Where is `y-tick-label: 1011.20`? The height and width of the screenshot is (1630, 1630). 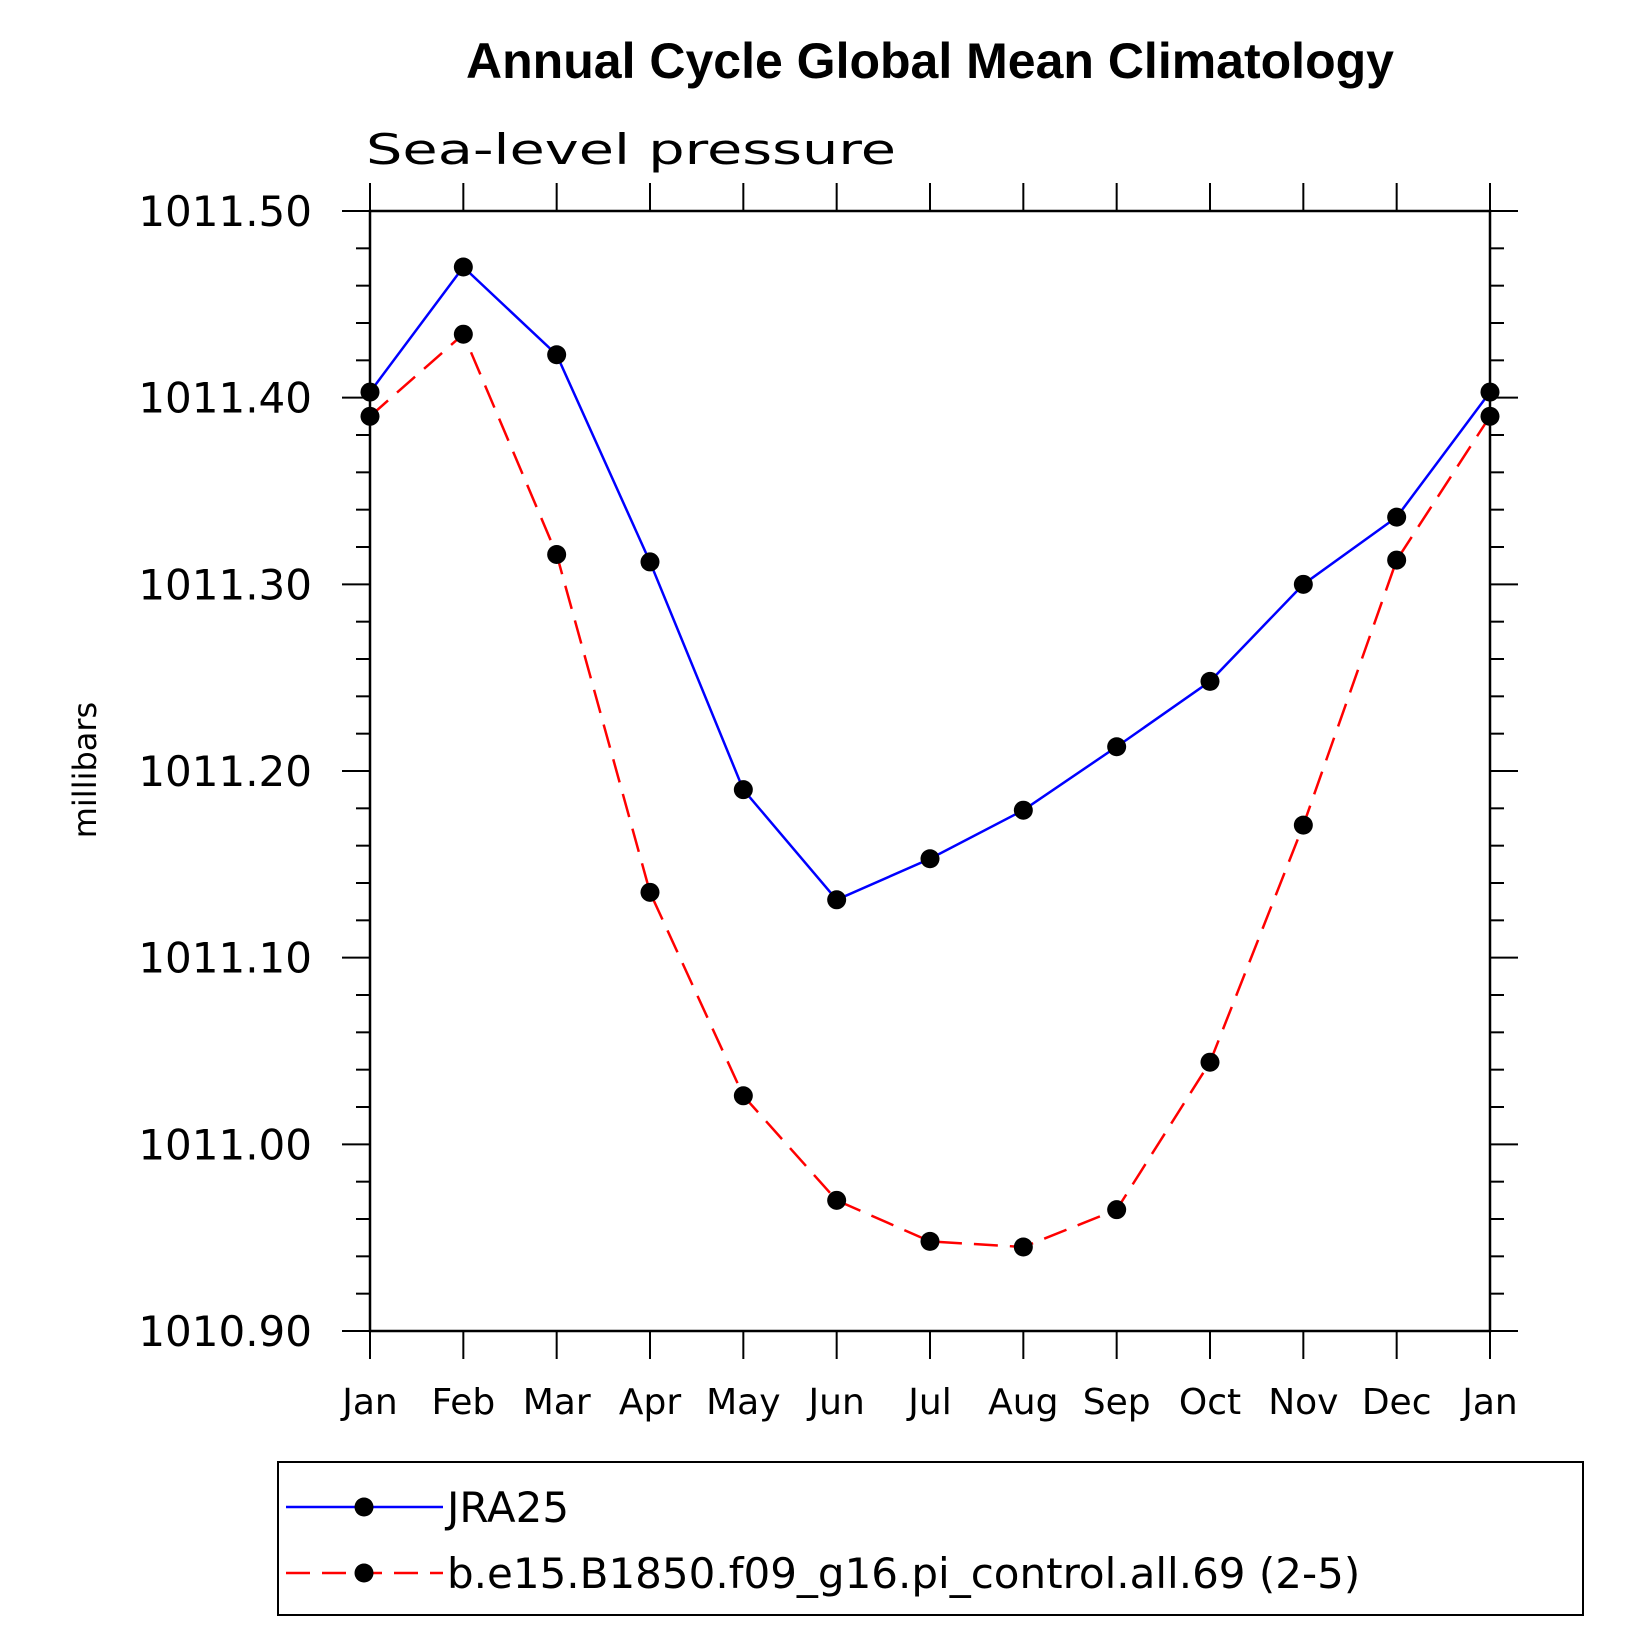
y-tick-label: 1011.20 is located at coordinates (225, 771).